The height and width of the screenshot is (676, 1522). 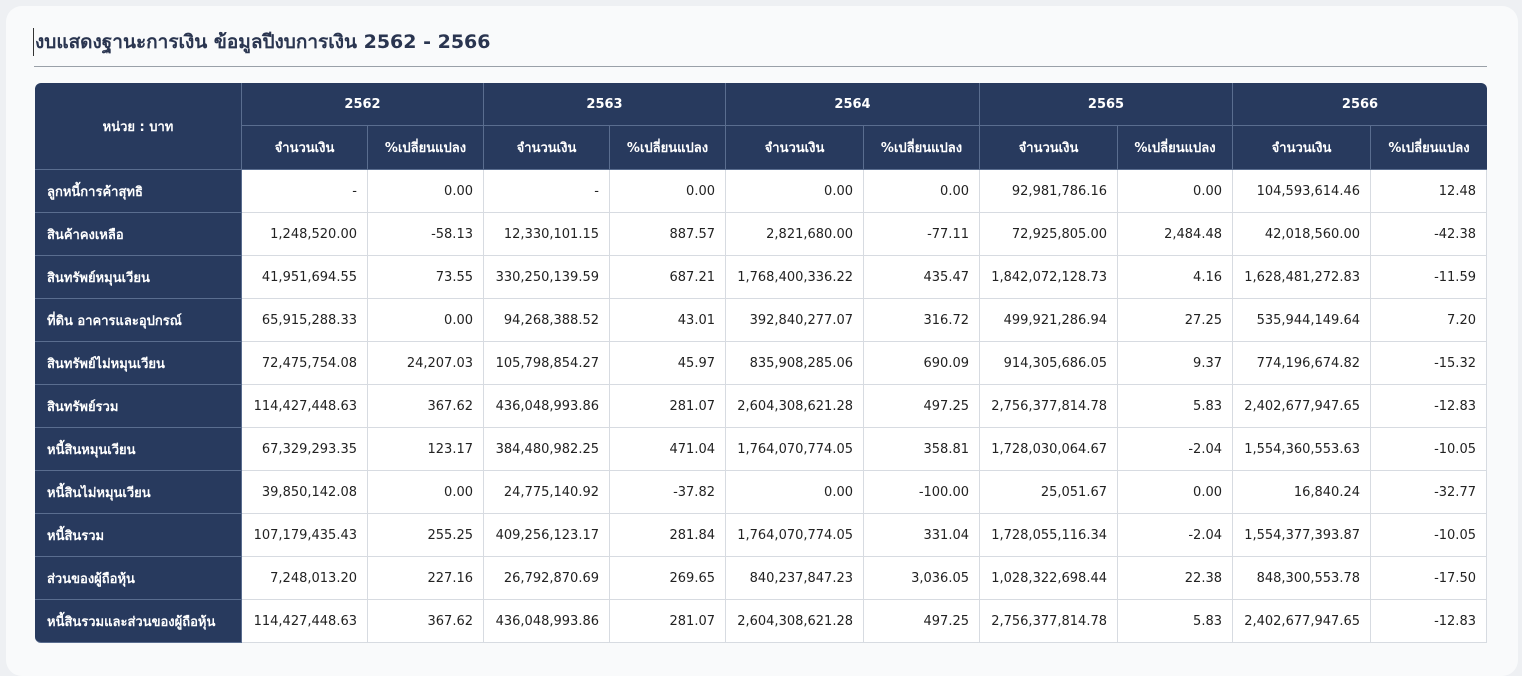 What do you see at coordinates (605, 104) in the screenshot?
I see `year-header-2563: 2563` at bounding box center [605, 104].